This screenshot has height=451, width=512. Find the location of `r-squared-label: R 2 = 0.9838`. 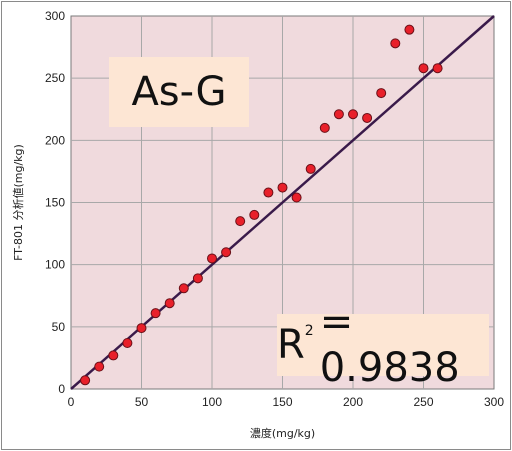

r-squared-label: R 2 = 0.9838 is located at coordinates (383, 345).